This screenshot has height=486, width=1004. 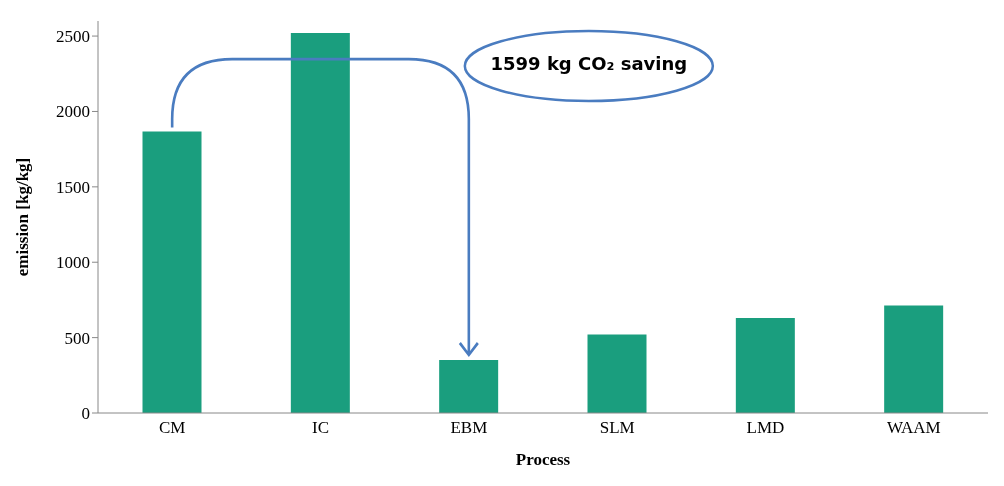 I want to click on x-tick-label: SLM, so click(x=617, y=428).